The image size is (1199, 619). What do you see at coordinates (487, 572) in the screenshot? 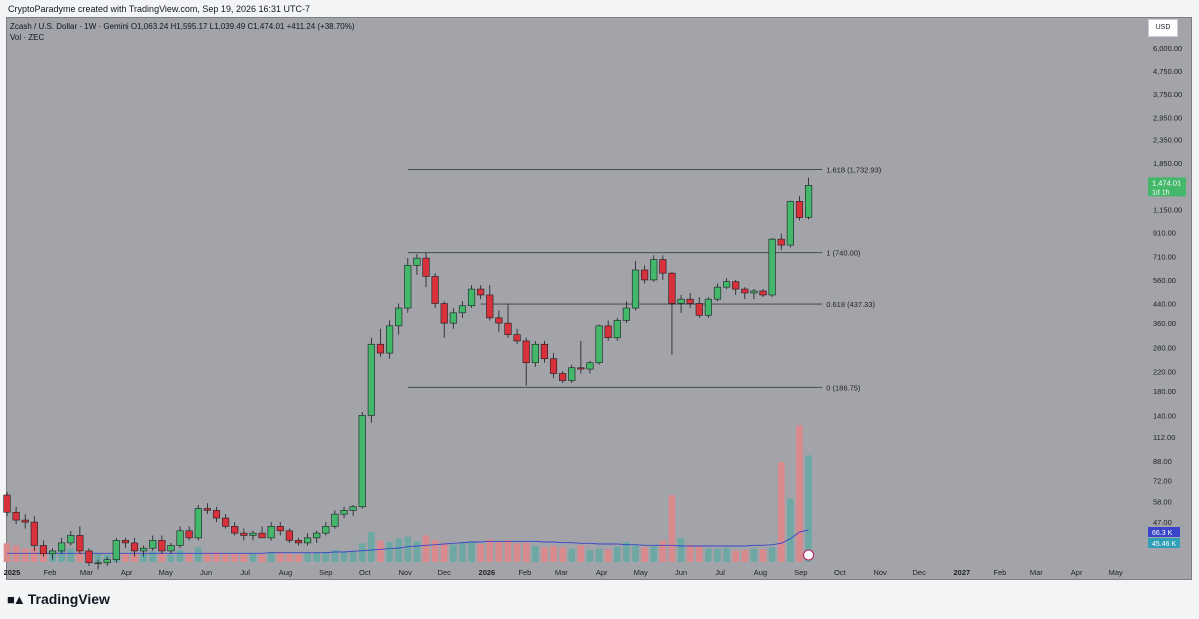
I see `x-tick-label: 2026` at bounding box center [487, 572].